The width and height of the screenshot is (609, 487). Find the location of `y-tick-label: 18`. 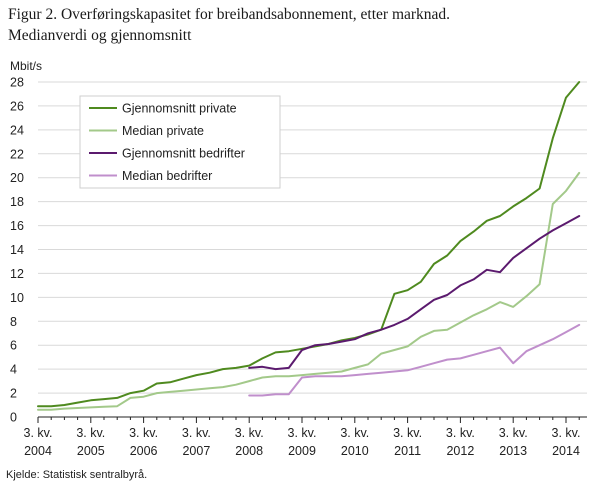

y-tick-label: 18 is located at coordinates (17, 202).